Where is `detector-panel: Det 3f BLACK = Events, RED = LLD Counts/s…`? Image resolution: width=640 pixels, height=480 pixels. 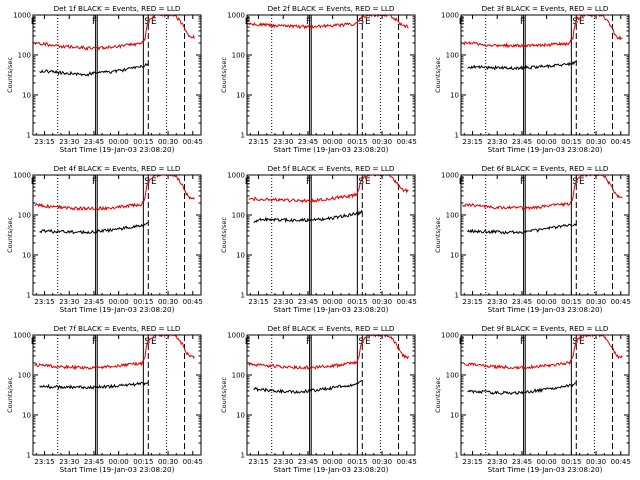
detector-panel: Det 3f BLACK = Events, RED = LLD Counts/s… is located at coordinates (532, 79).